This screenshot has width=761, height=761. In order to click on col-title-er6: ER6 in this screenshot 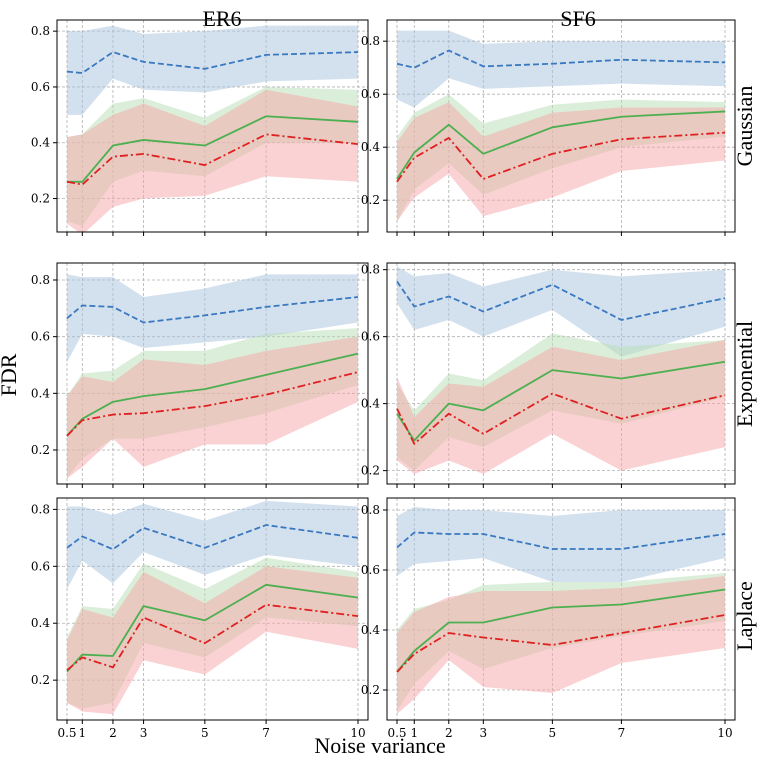, I will do `click(221, 18)`.